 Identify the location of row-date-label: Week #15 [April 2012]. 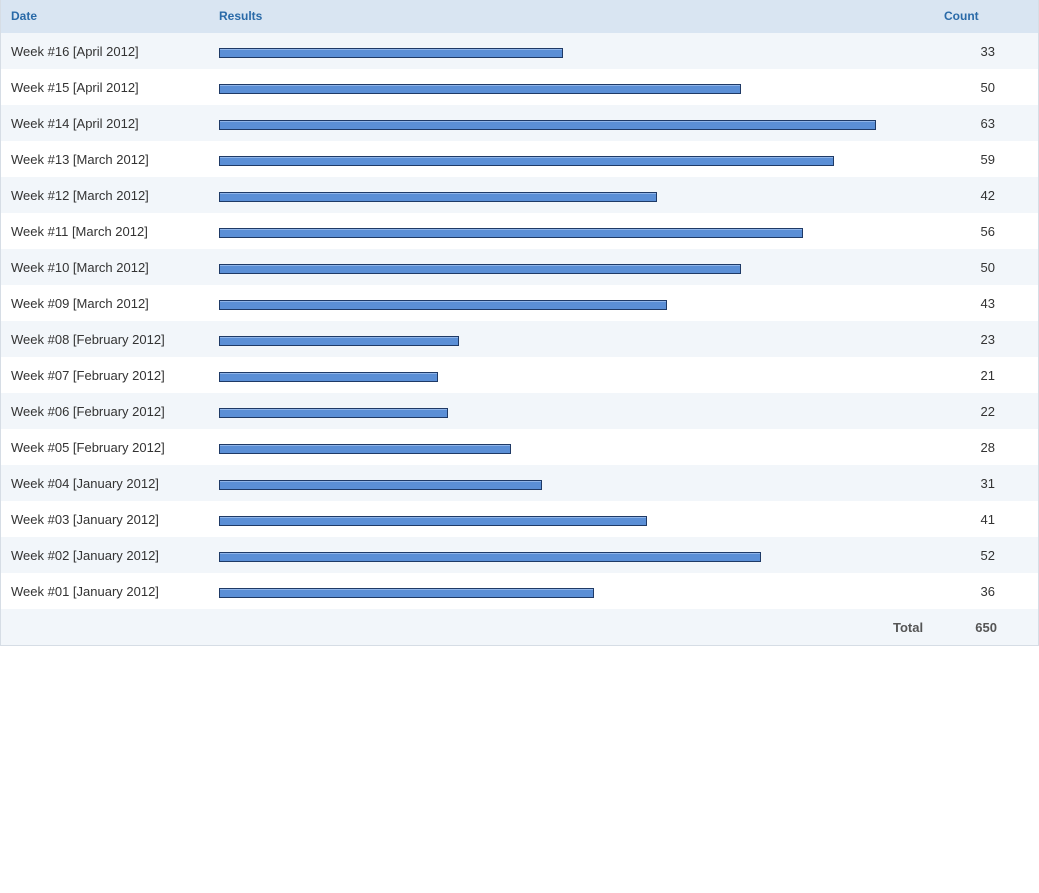
(75, 87).